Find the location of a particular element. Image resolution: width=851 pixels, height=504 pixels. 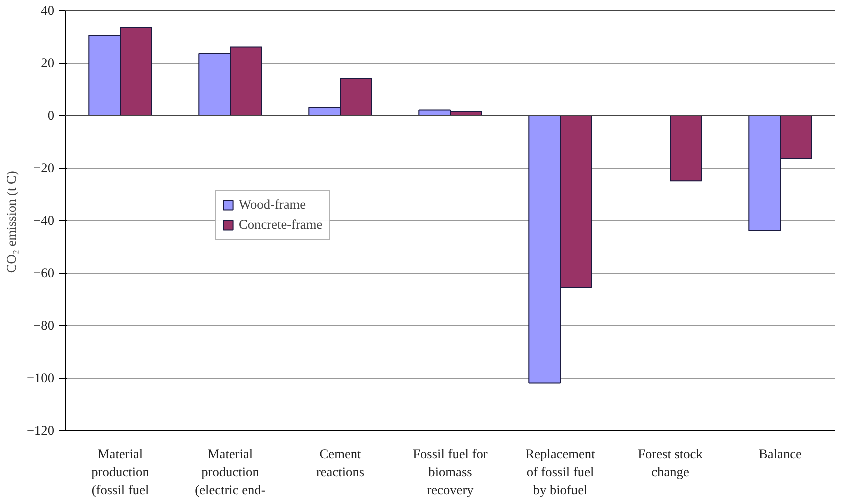

x-tick-label: Fossil fuel for biomass recovery is located at coordinates (450, 472).